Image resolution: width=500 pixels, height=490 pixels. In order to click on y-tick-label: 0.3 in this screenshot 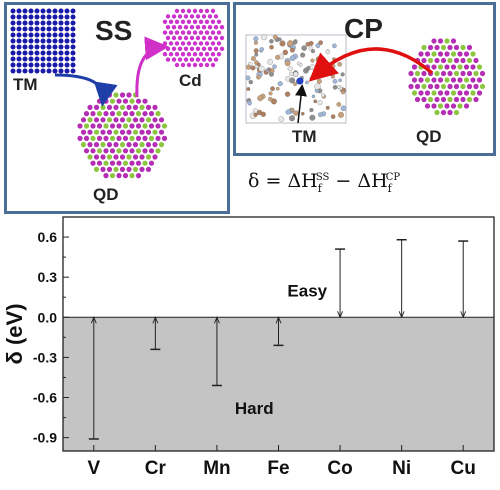, I will do `click(48, 277)`.